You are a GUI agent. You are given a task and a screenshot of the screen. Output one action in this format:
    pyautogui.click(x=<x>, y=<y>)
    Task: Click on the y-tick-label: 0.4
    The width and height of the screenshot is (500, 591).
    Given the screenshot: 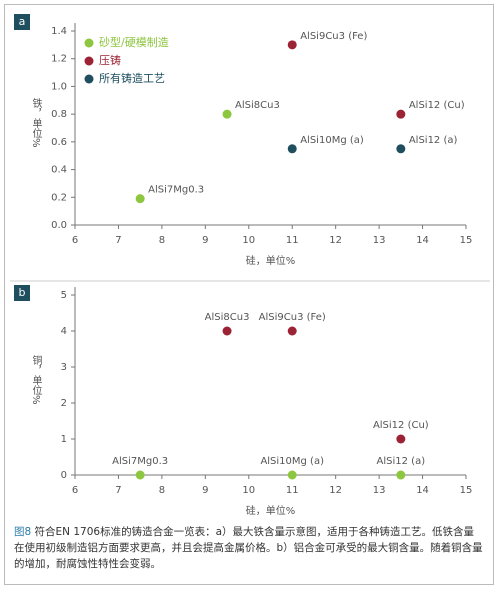 What is the action you would take?
    pyautogui.click(x=59, y=170)
    